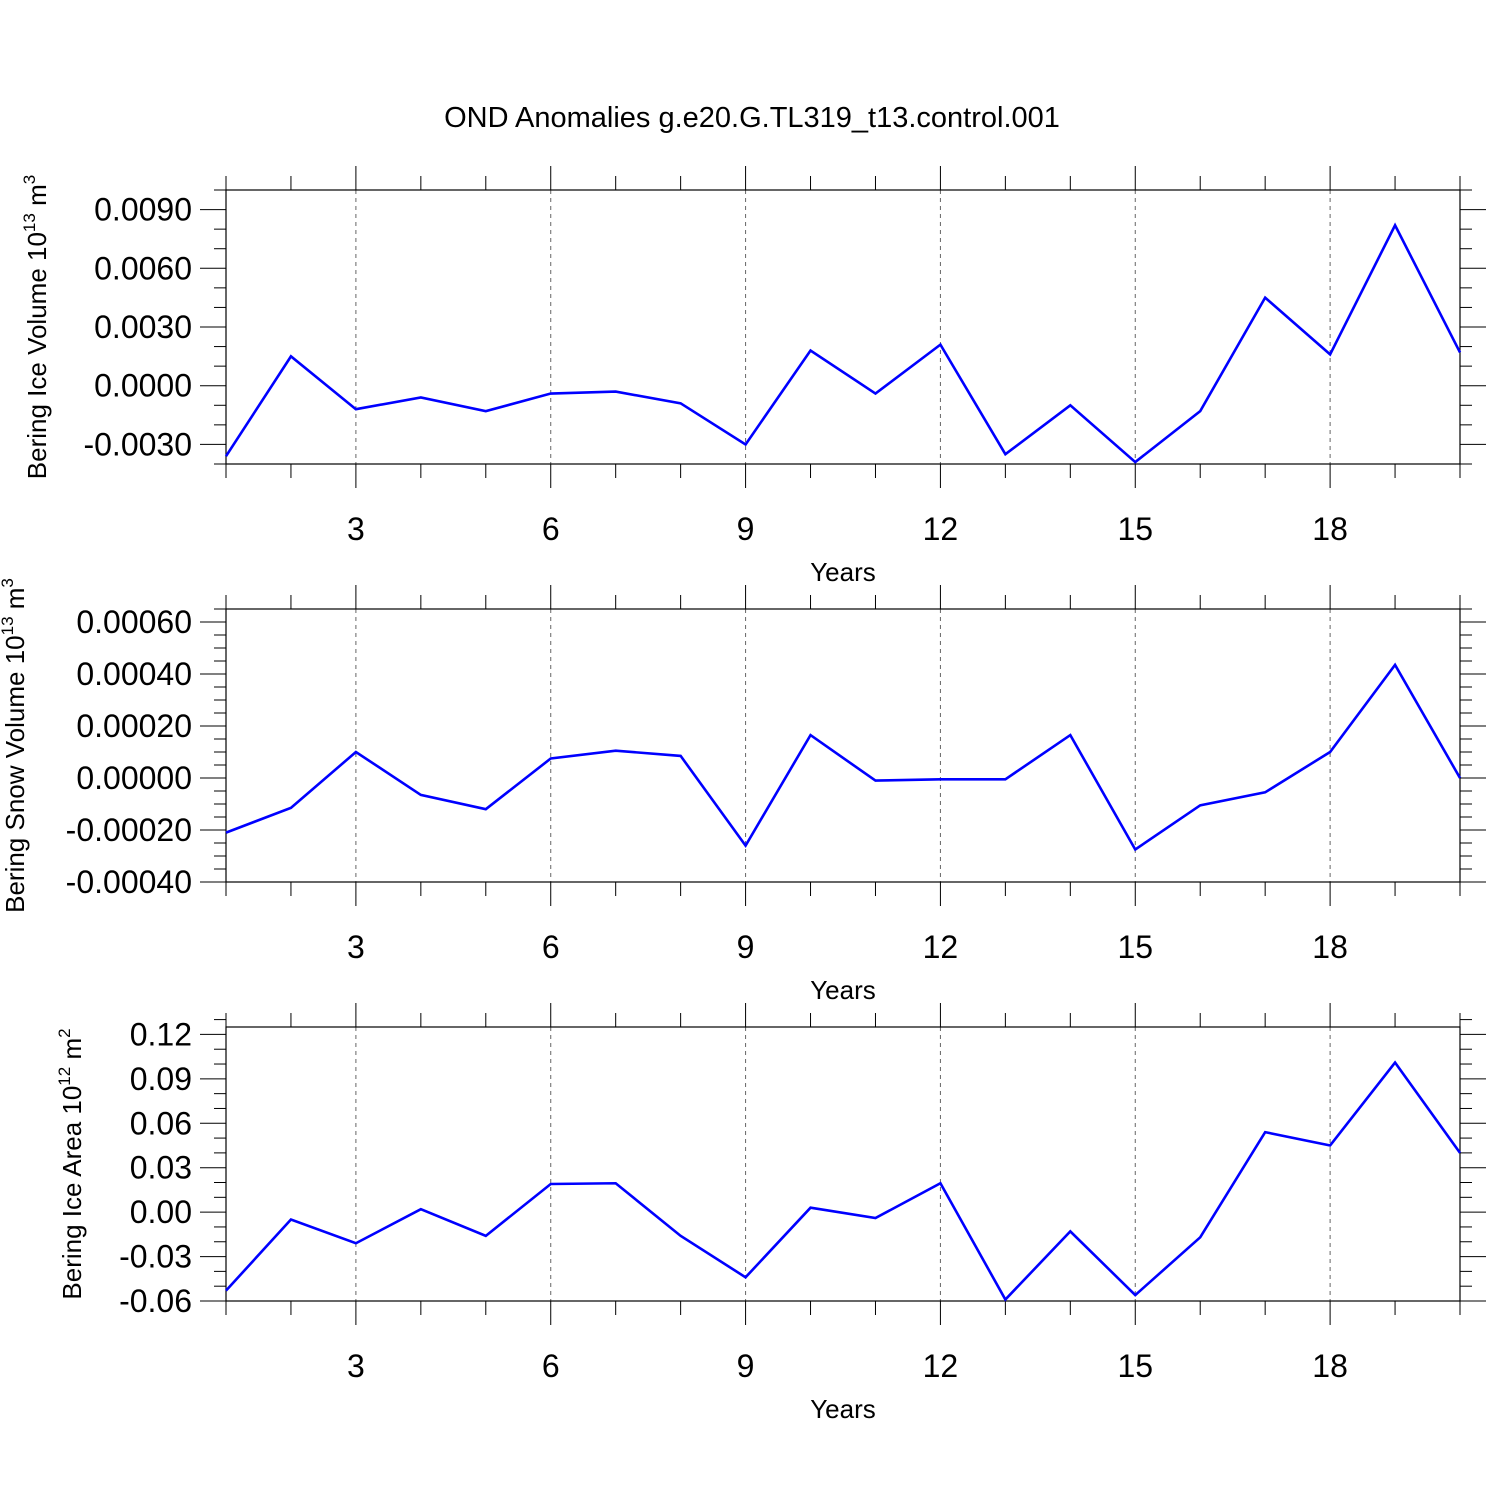  I want to click on y-tick-label: 0.0060, so click(143, 268).